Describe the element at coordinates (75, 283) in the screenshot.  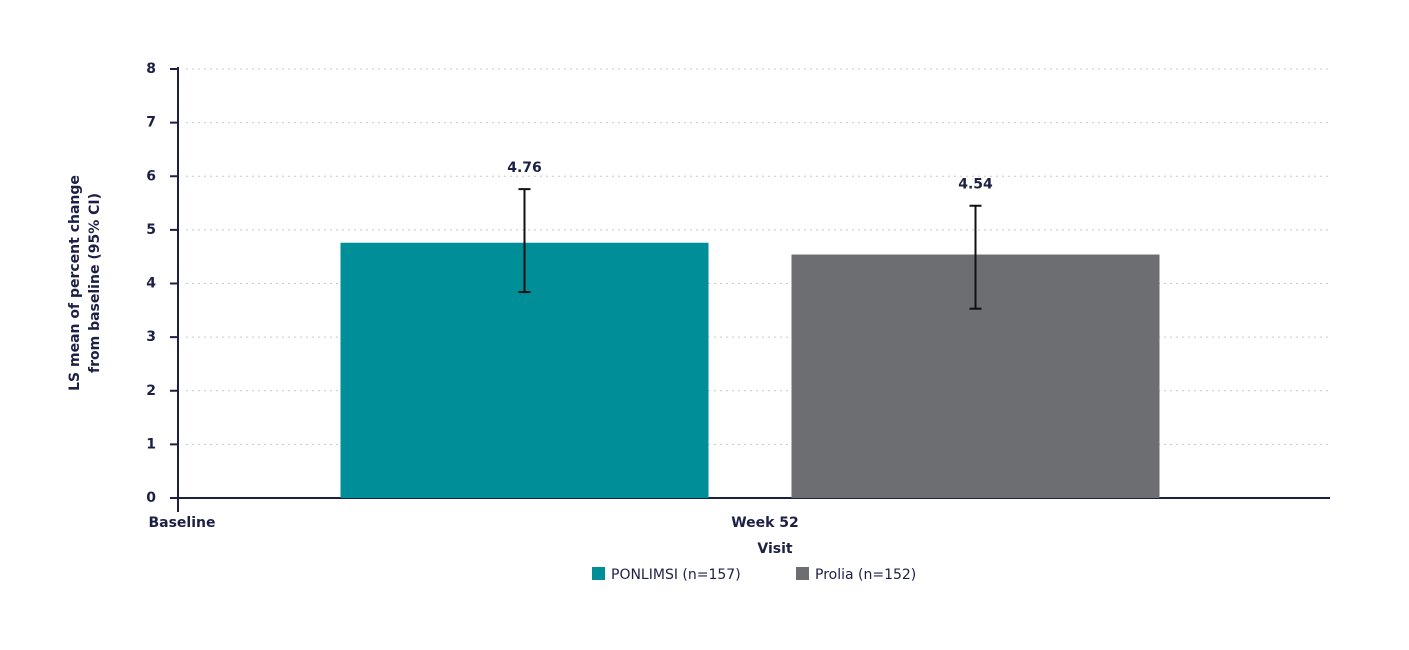
I see `y-axis-title: LS mean of percent change` at that location.